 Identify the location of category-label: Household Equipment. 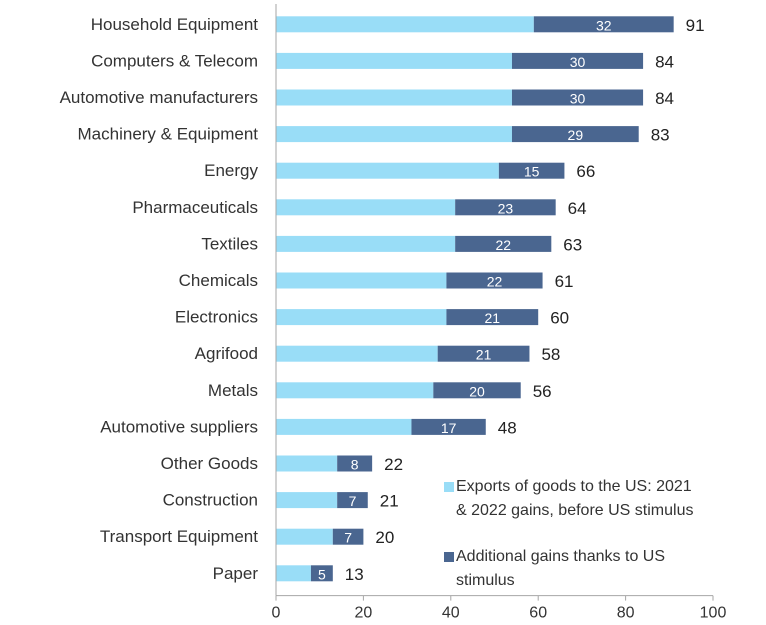
(175, 24).